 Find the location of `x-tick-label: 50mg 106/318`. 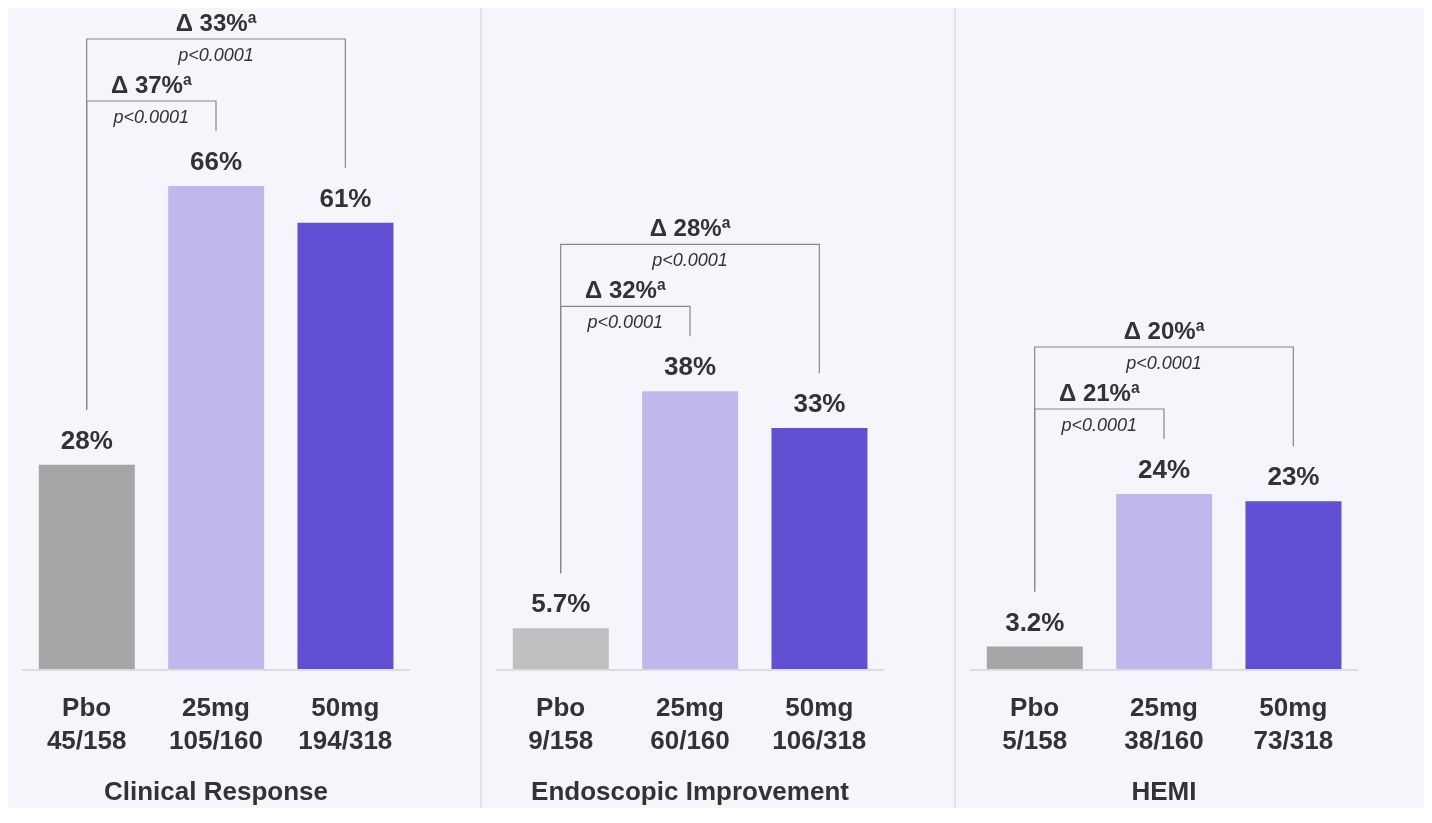

x-tick-label: 50mg 106/318 is located at coordinates (819, 723).